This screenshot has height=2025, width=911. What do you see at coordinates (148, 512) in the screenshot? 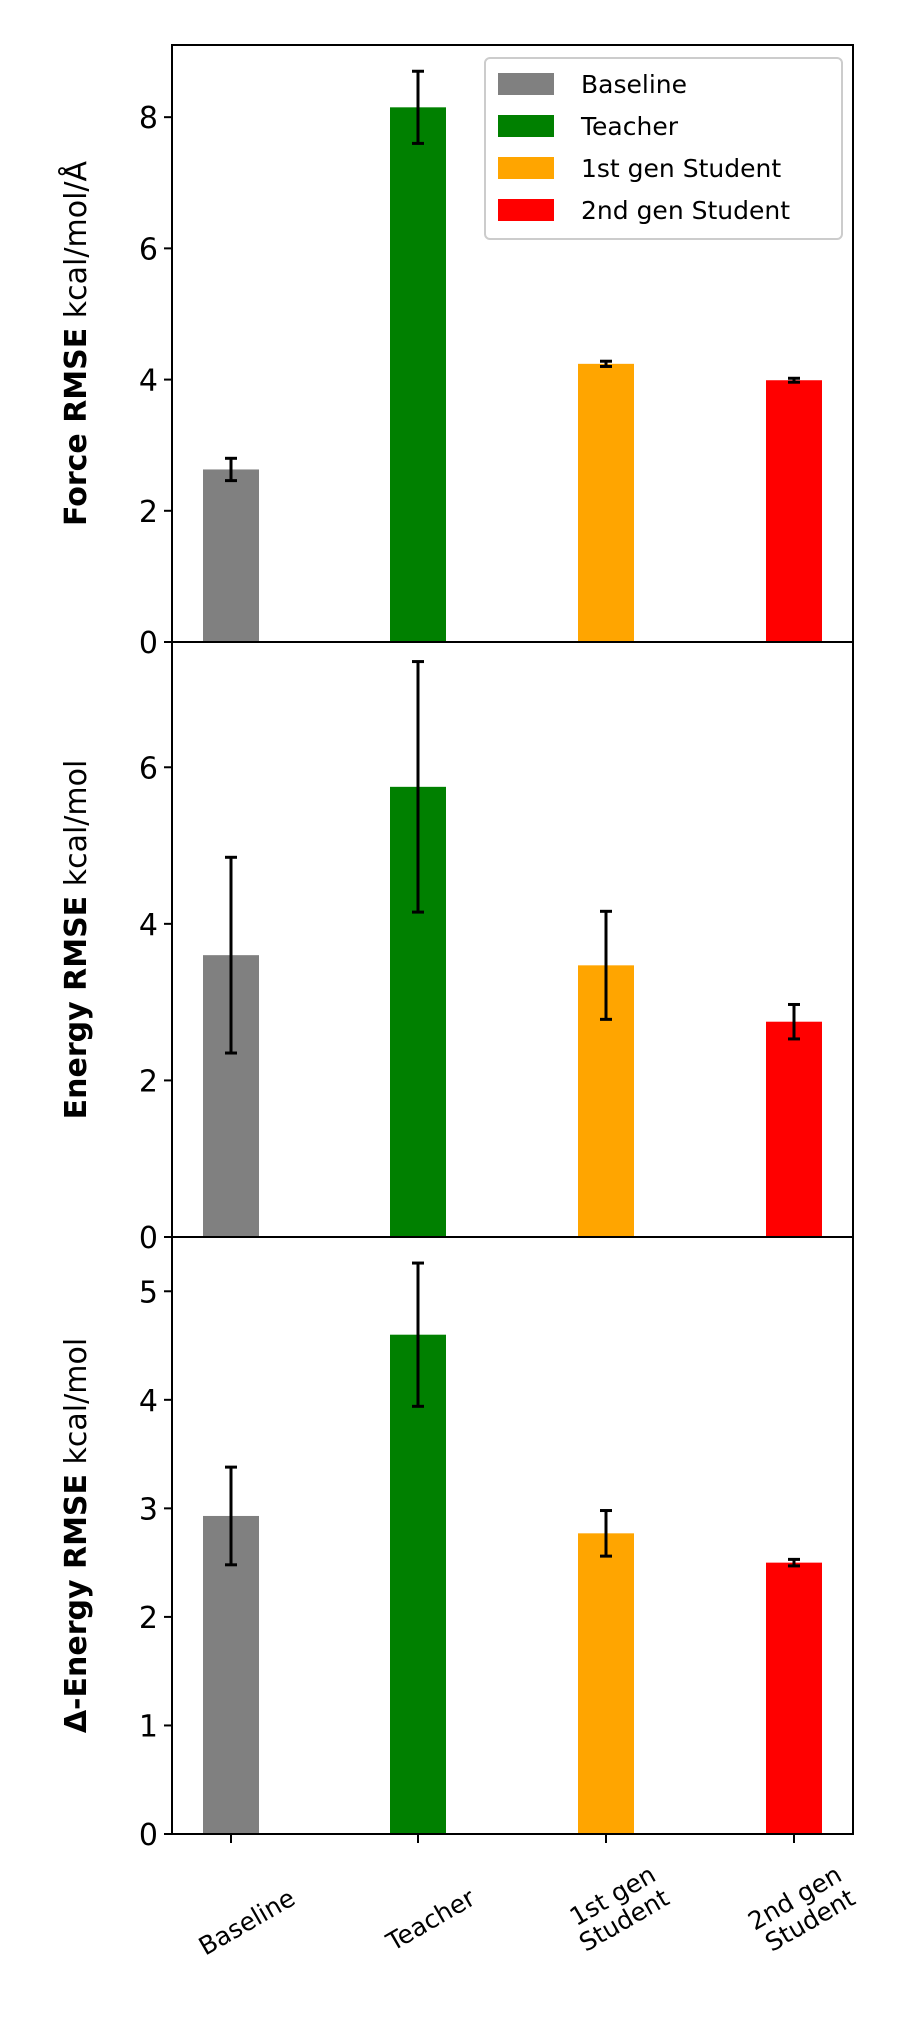
I see `y-tick-label-1: 2` at bounding box center [148, 512].